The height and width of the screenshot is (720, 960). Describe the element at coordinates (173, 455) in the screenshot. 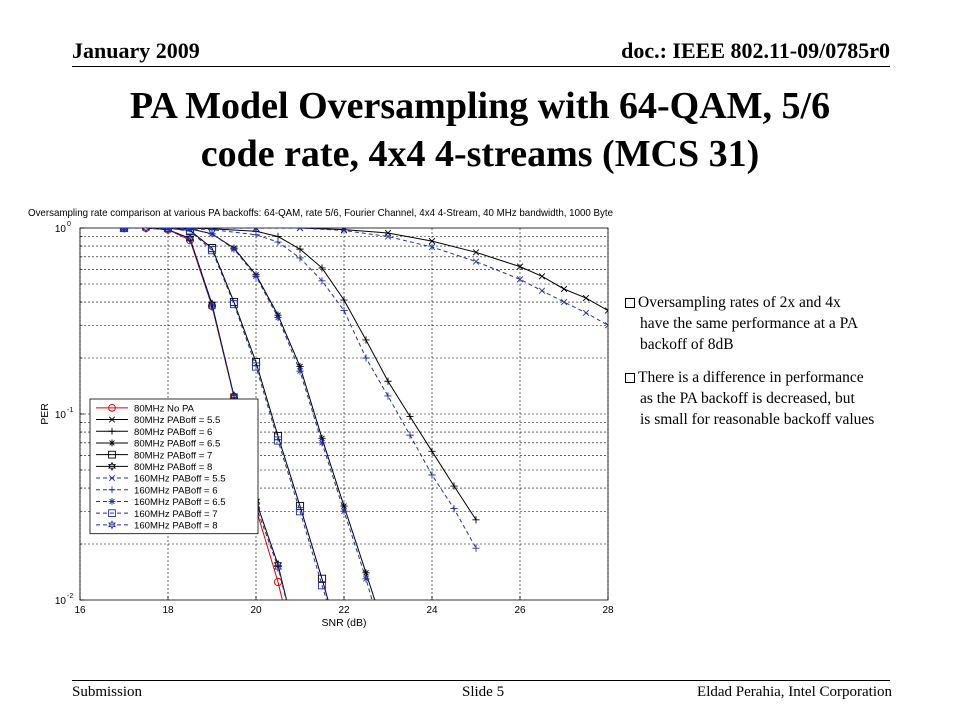

I see `legend-label: 80MHz PABoff = 7` at that location.